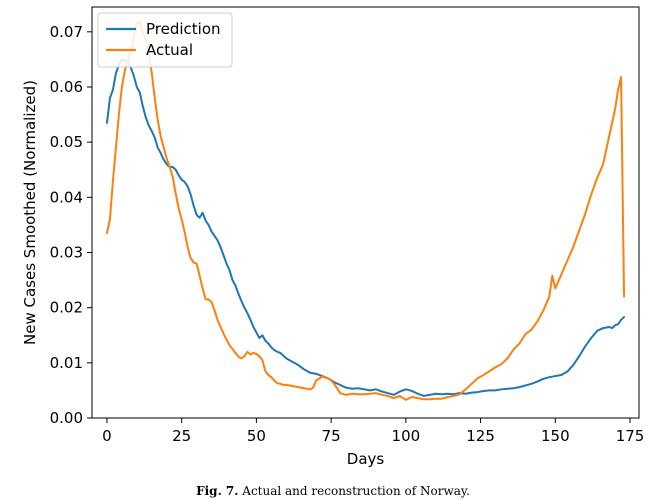 The height and width of the screenshot is (500, 666). Describe the element at coordinates (66, 252) in the screenshot. I see `y-tick-label: 0.03` at that location.